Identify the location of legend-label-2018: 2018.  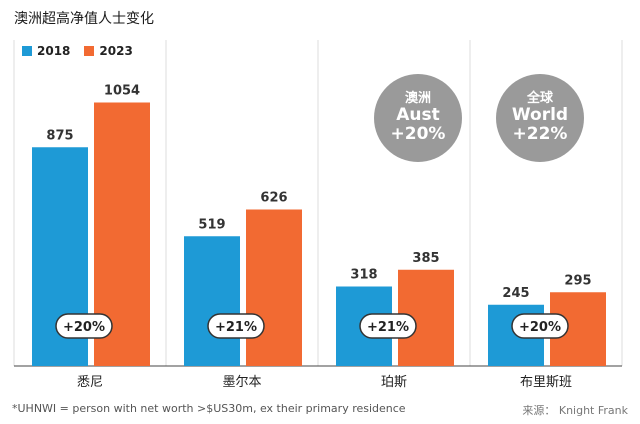
(54, 51).